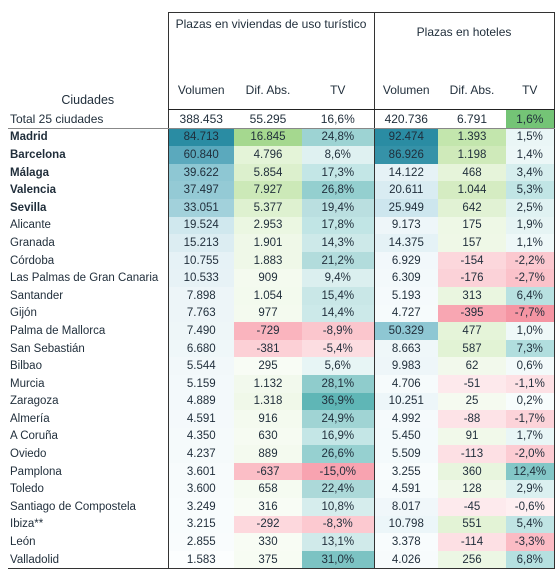 The width and height of the screenshot is (560, 569). I want to click on city-cell: Pamplona, so click(36, 471).